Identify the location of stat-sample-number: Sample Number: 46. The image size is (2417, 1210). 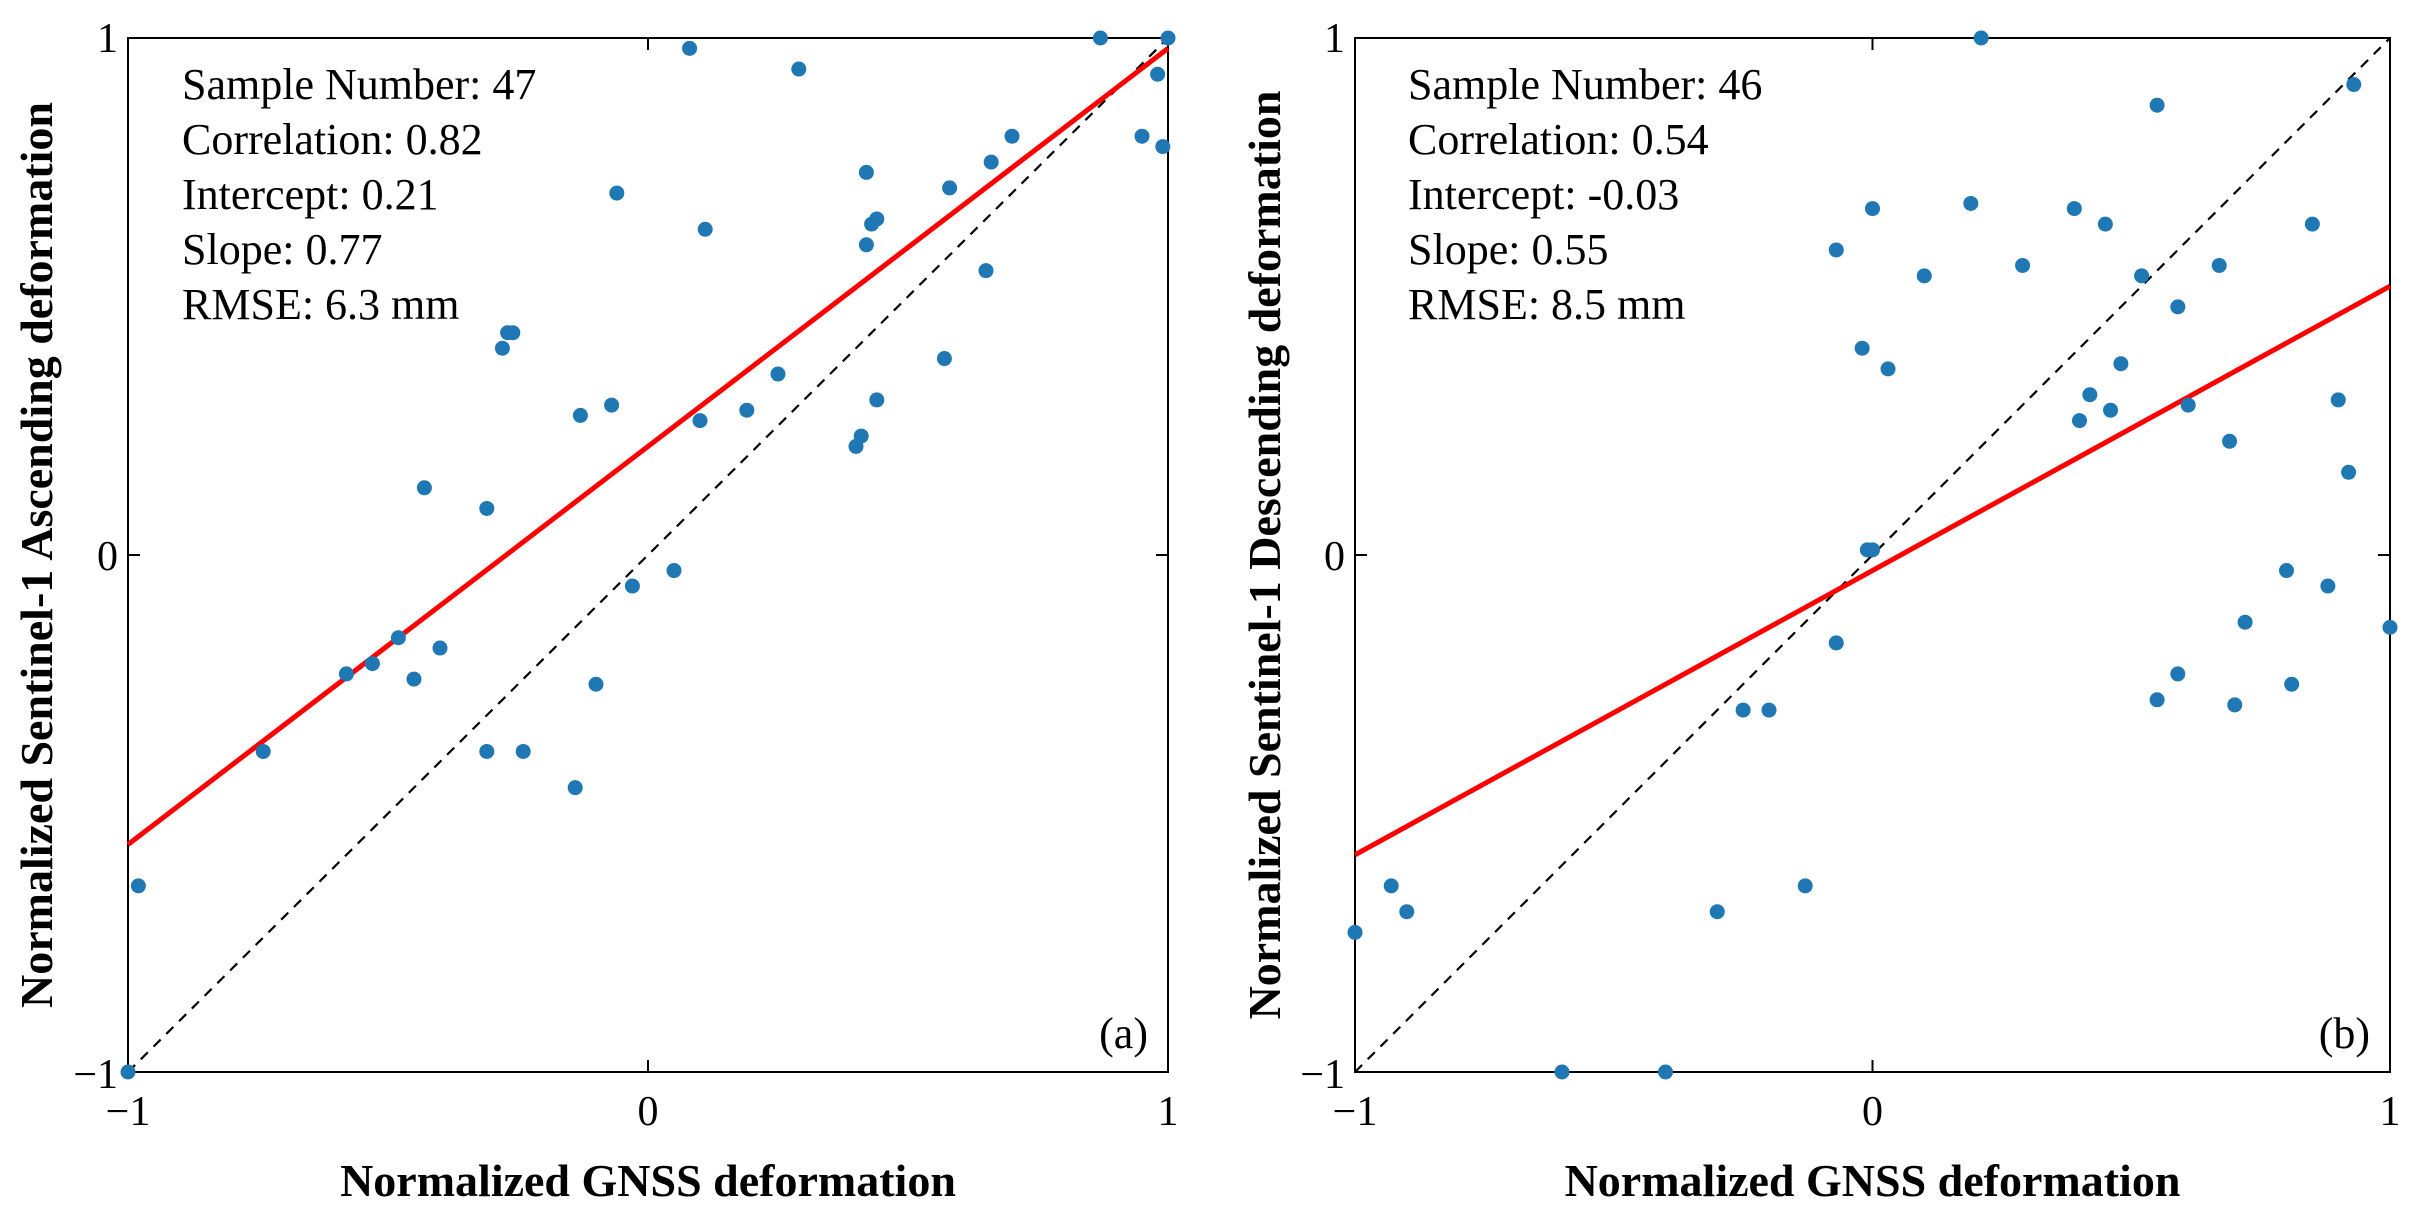
(1585, 84).